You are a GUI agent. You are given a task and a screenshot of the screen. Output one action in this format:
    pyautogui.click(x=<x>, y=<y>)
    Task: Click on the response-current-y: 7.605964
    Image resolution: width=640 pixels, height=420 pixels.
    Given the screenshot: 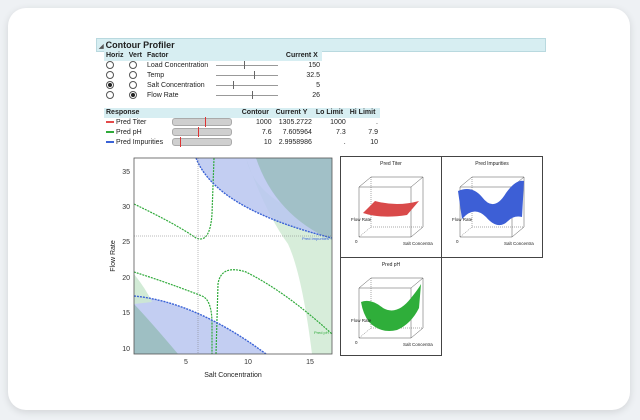 What is the action you would take?
    pyautogui.click(x=297, y=132)
    